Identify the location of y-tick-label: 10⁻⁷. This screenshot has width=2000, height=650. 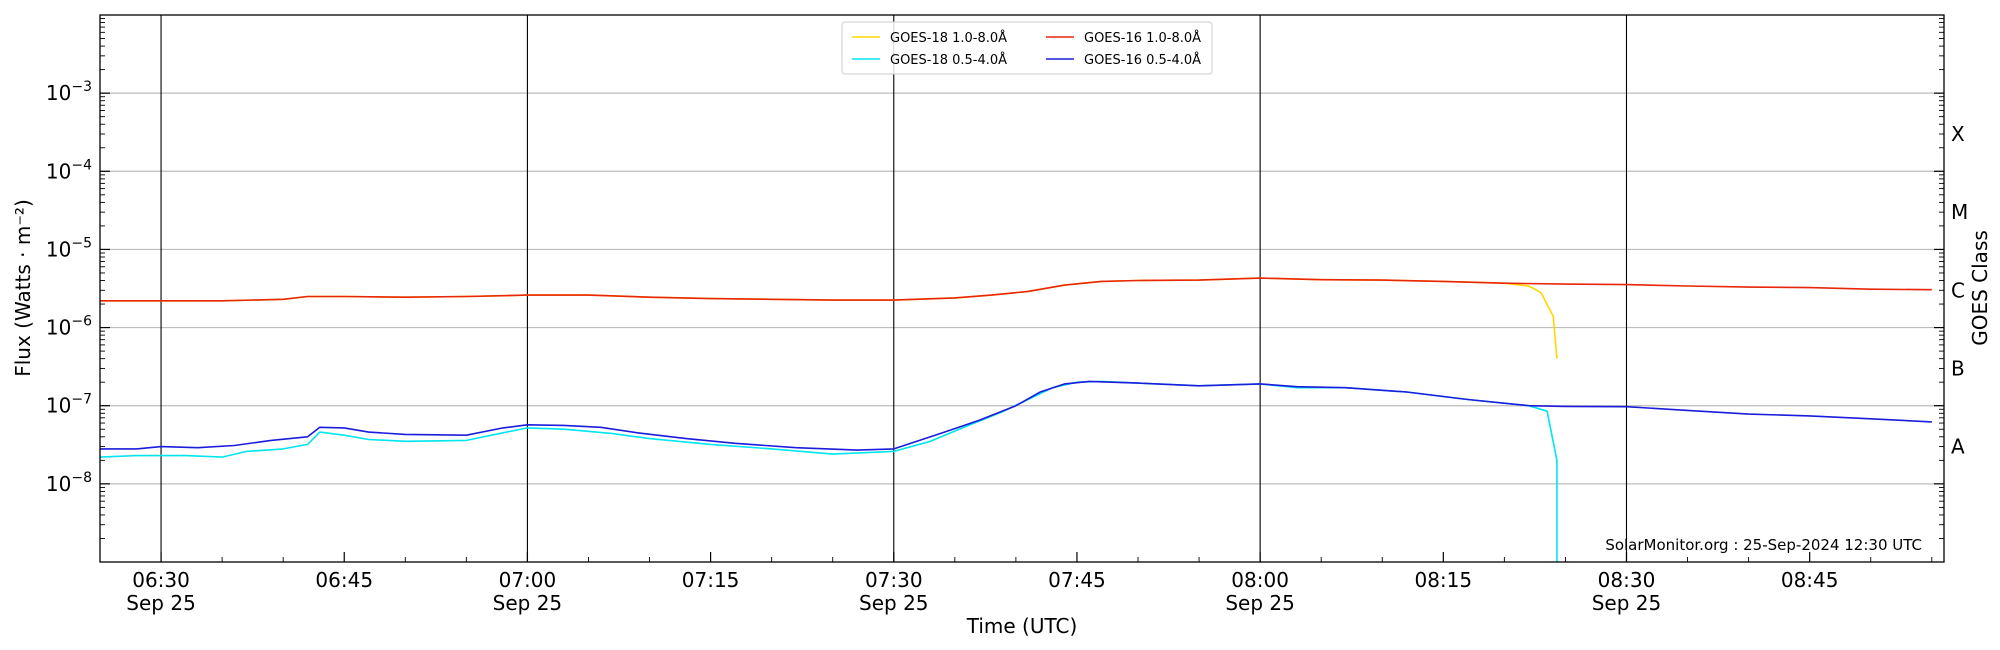
(69, 405).